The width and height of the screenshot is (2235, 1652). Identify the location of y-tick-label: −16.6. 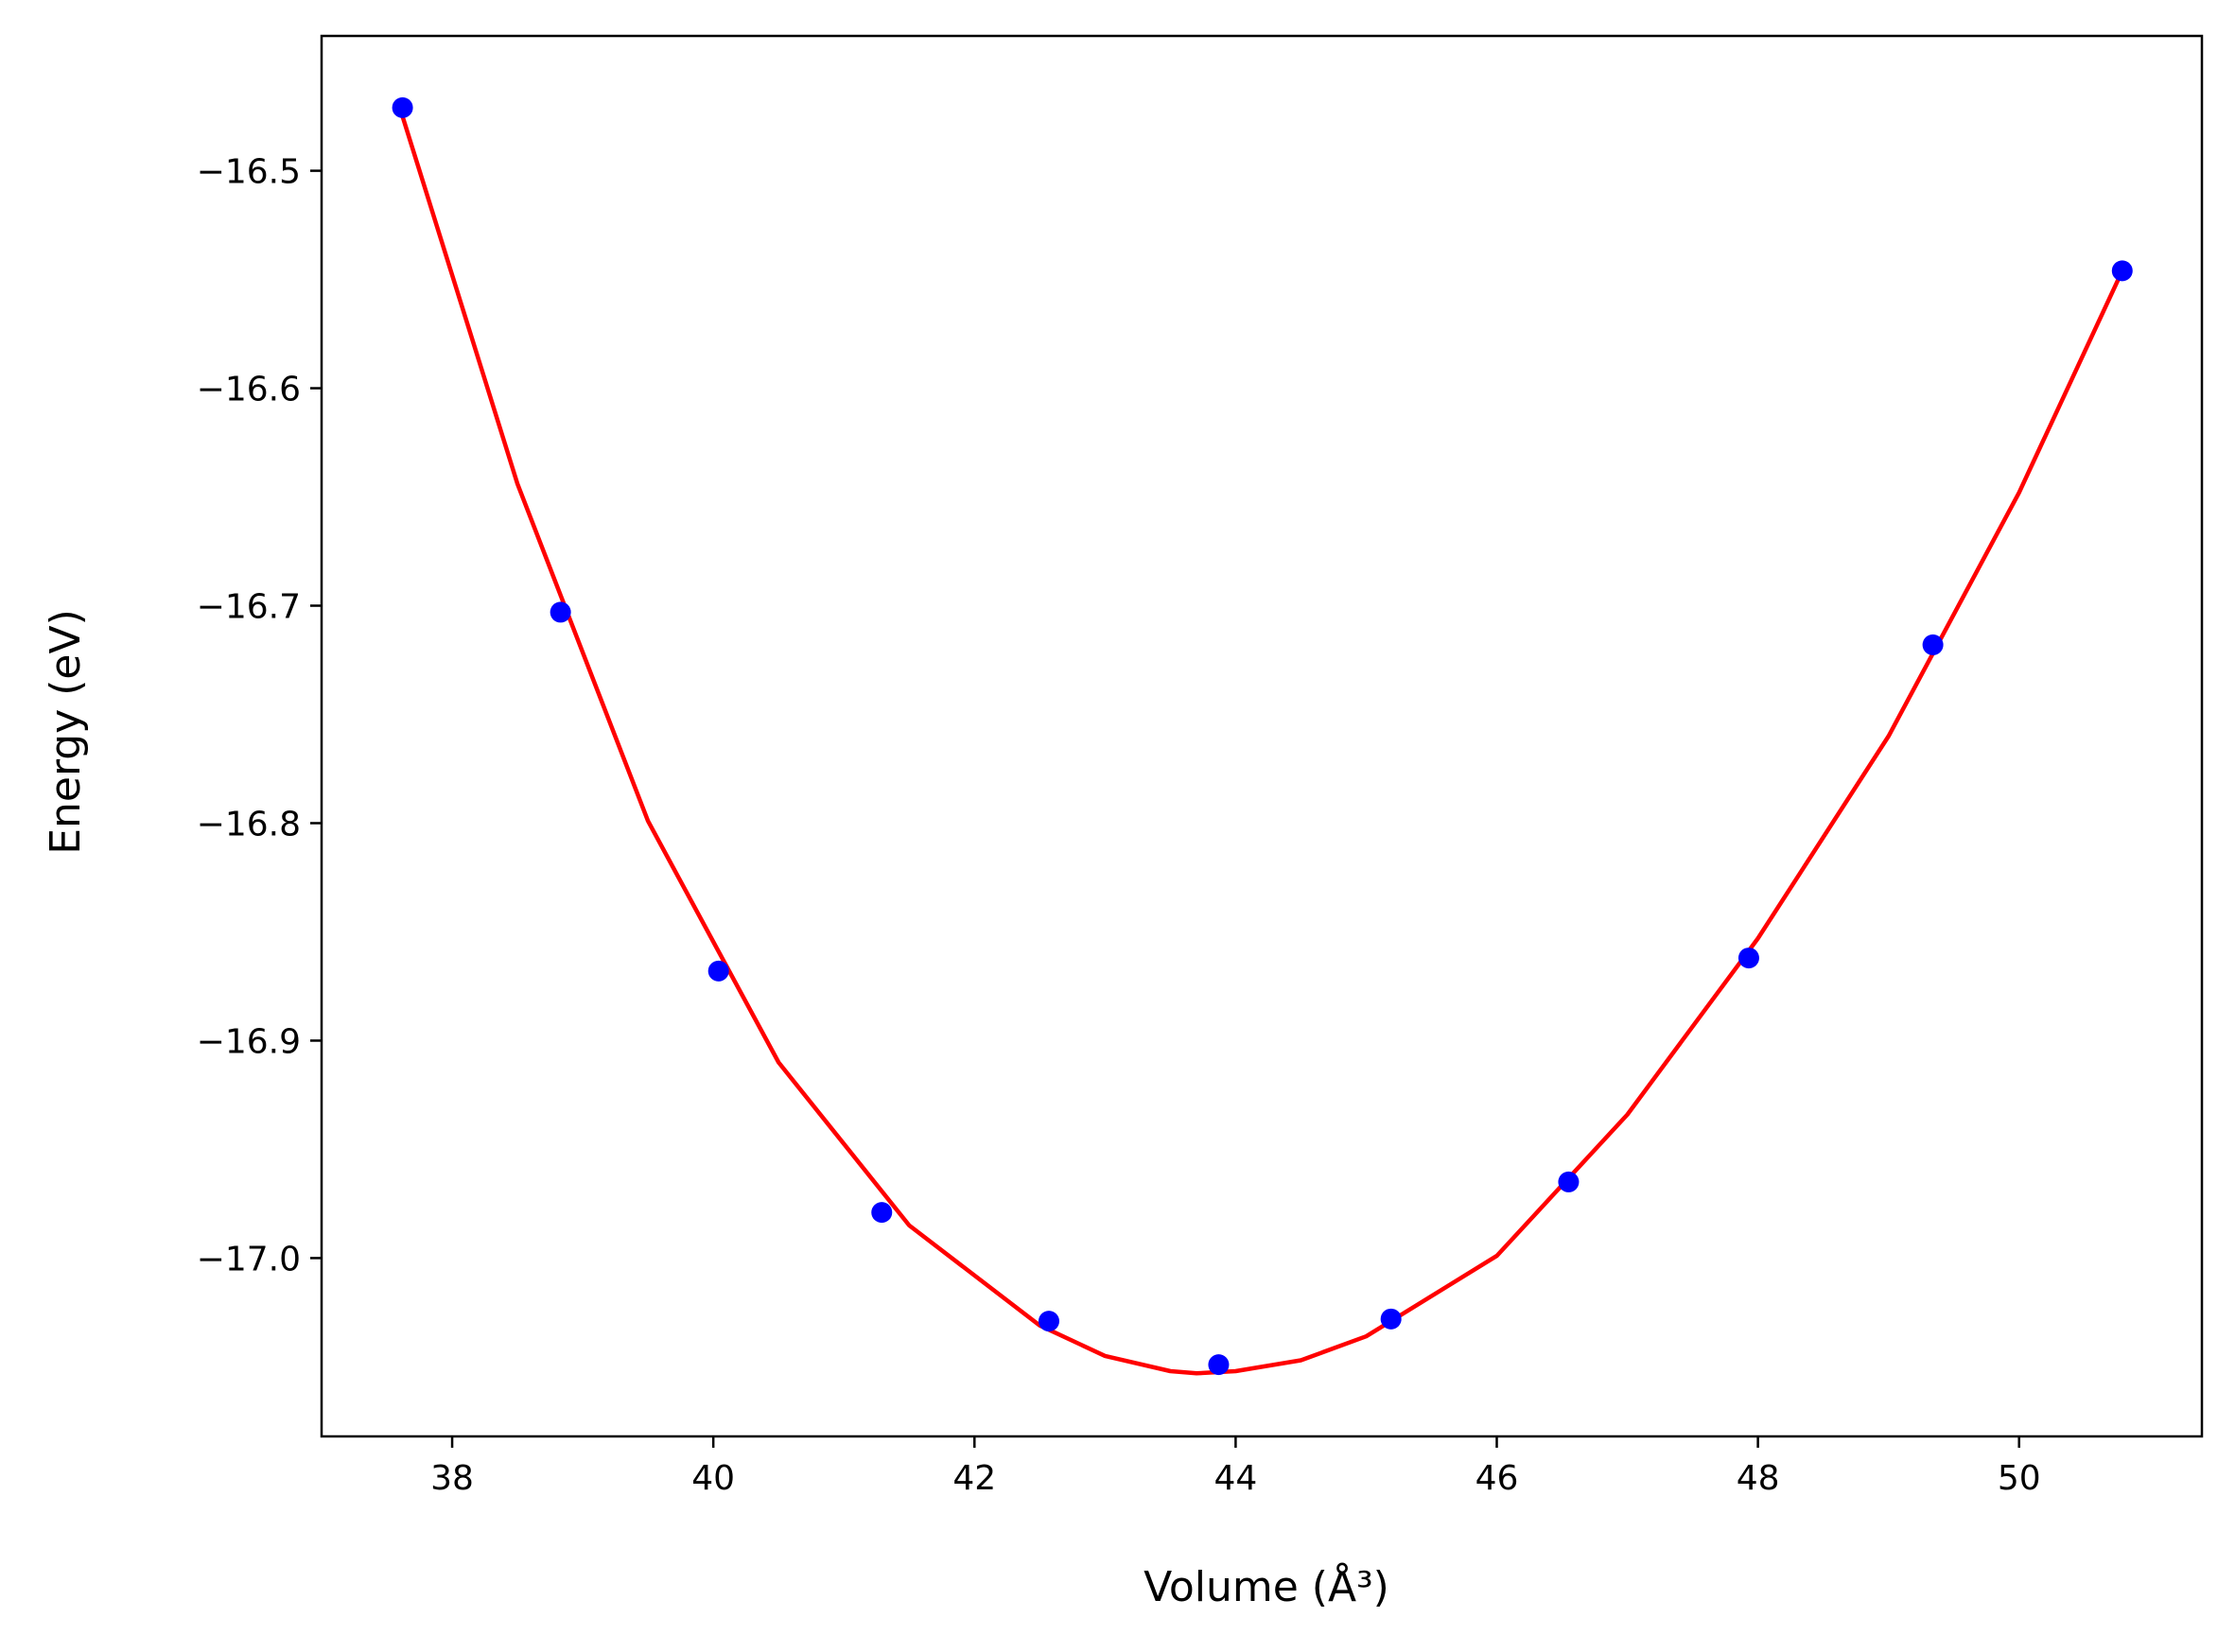
(249, 390).